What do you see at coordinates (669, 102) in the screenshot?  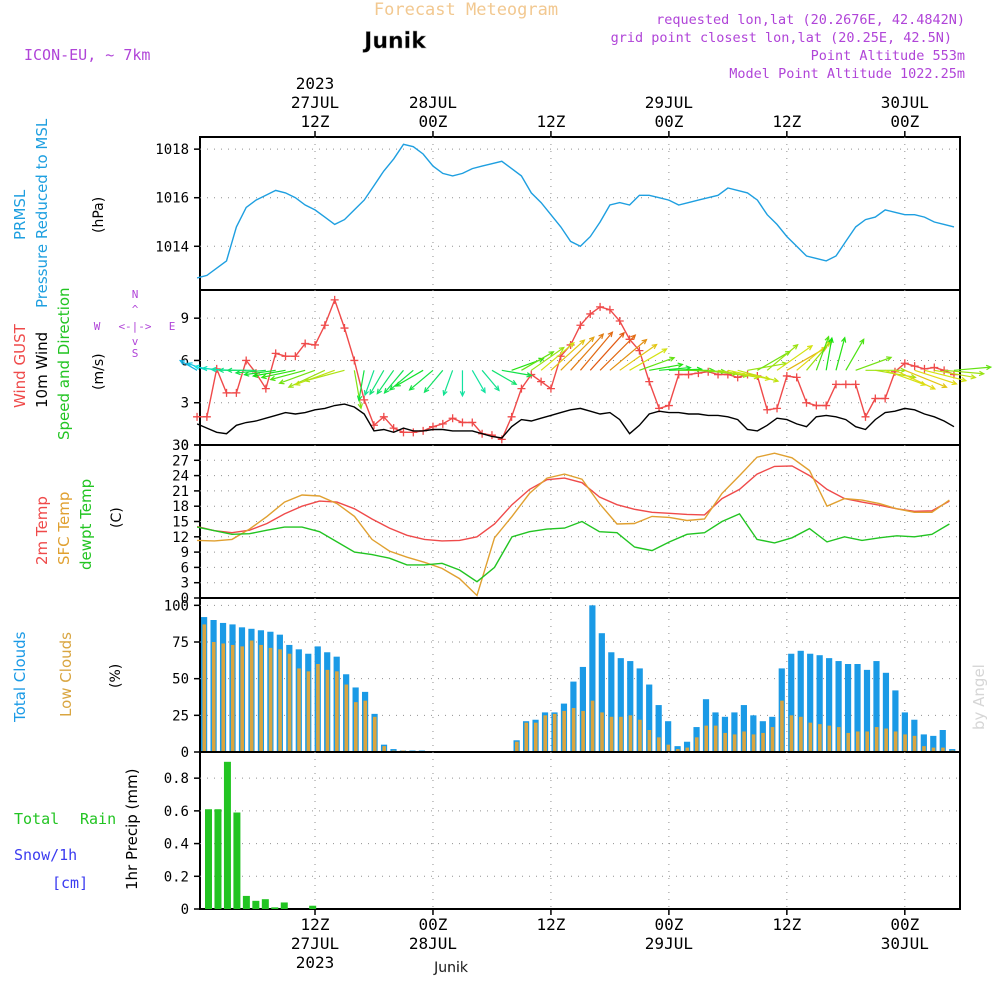 I see `top-time-label: 29JUL` at bounding box center [669, 102].